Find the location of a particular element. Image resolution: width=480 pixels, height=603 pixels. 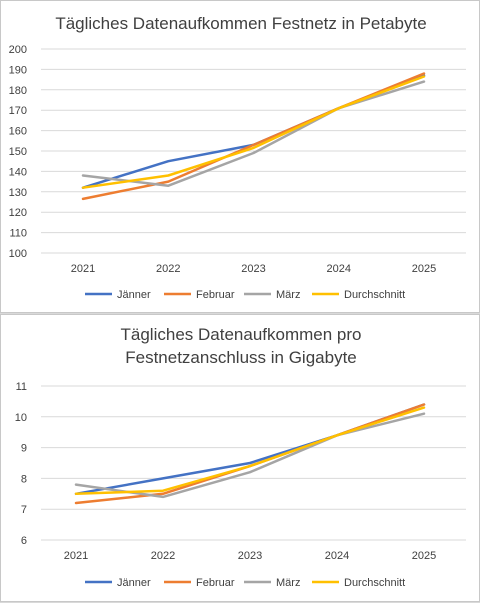

y-tick-label: 150 is located at coordinates (18, 152).